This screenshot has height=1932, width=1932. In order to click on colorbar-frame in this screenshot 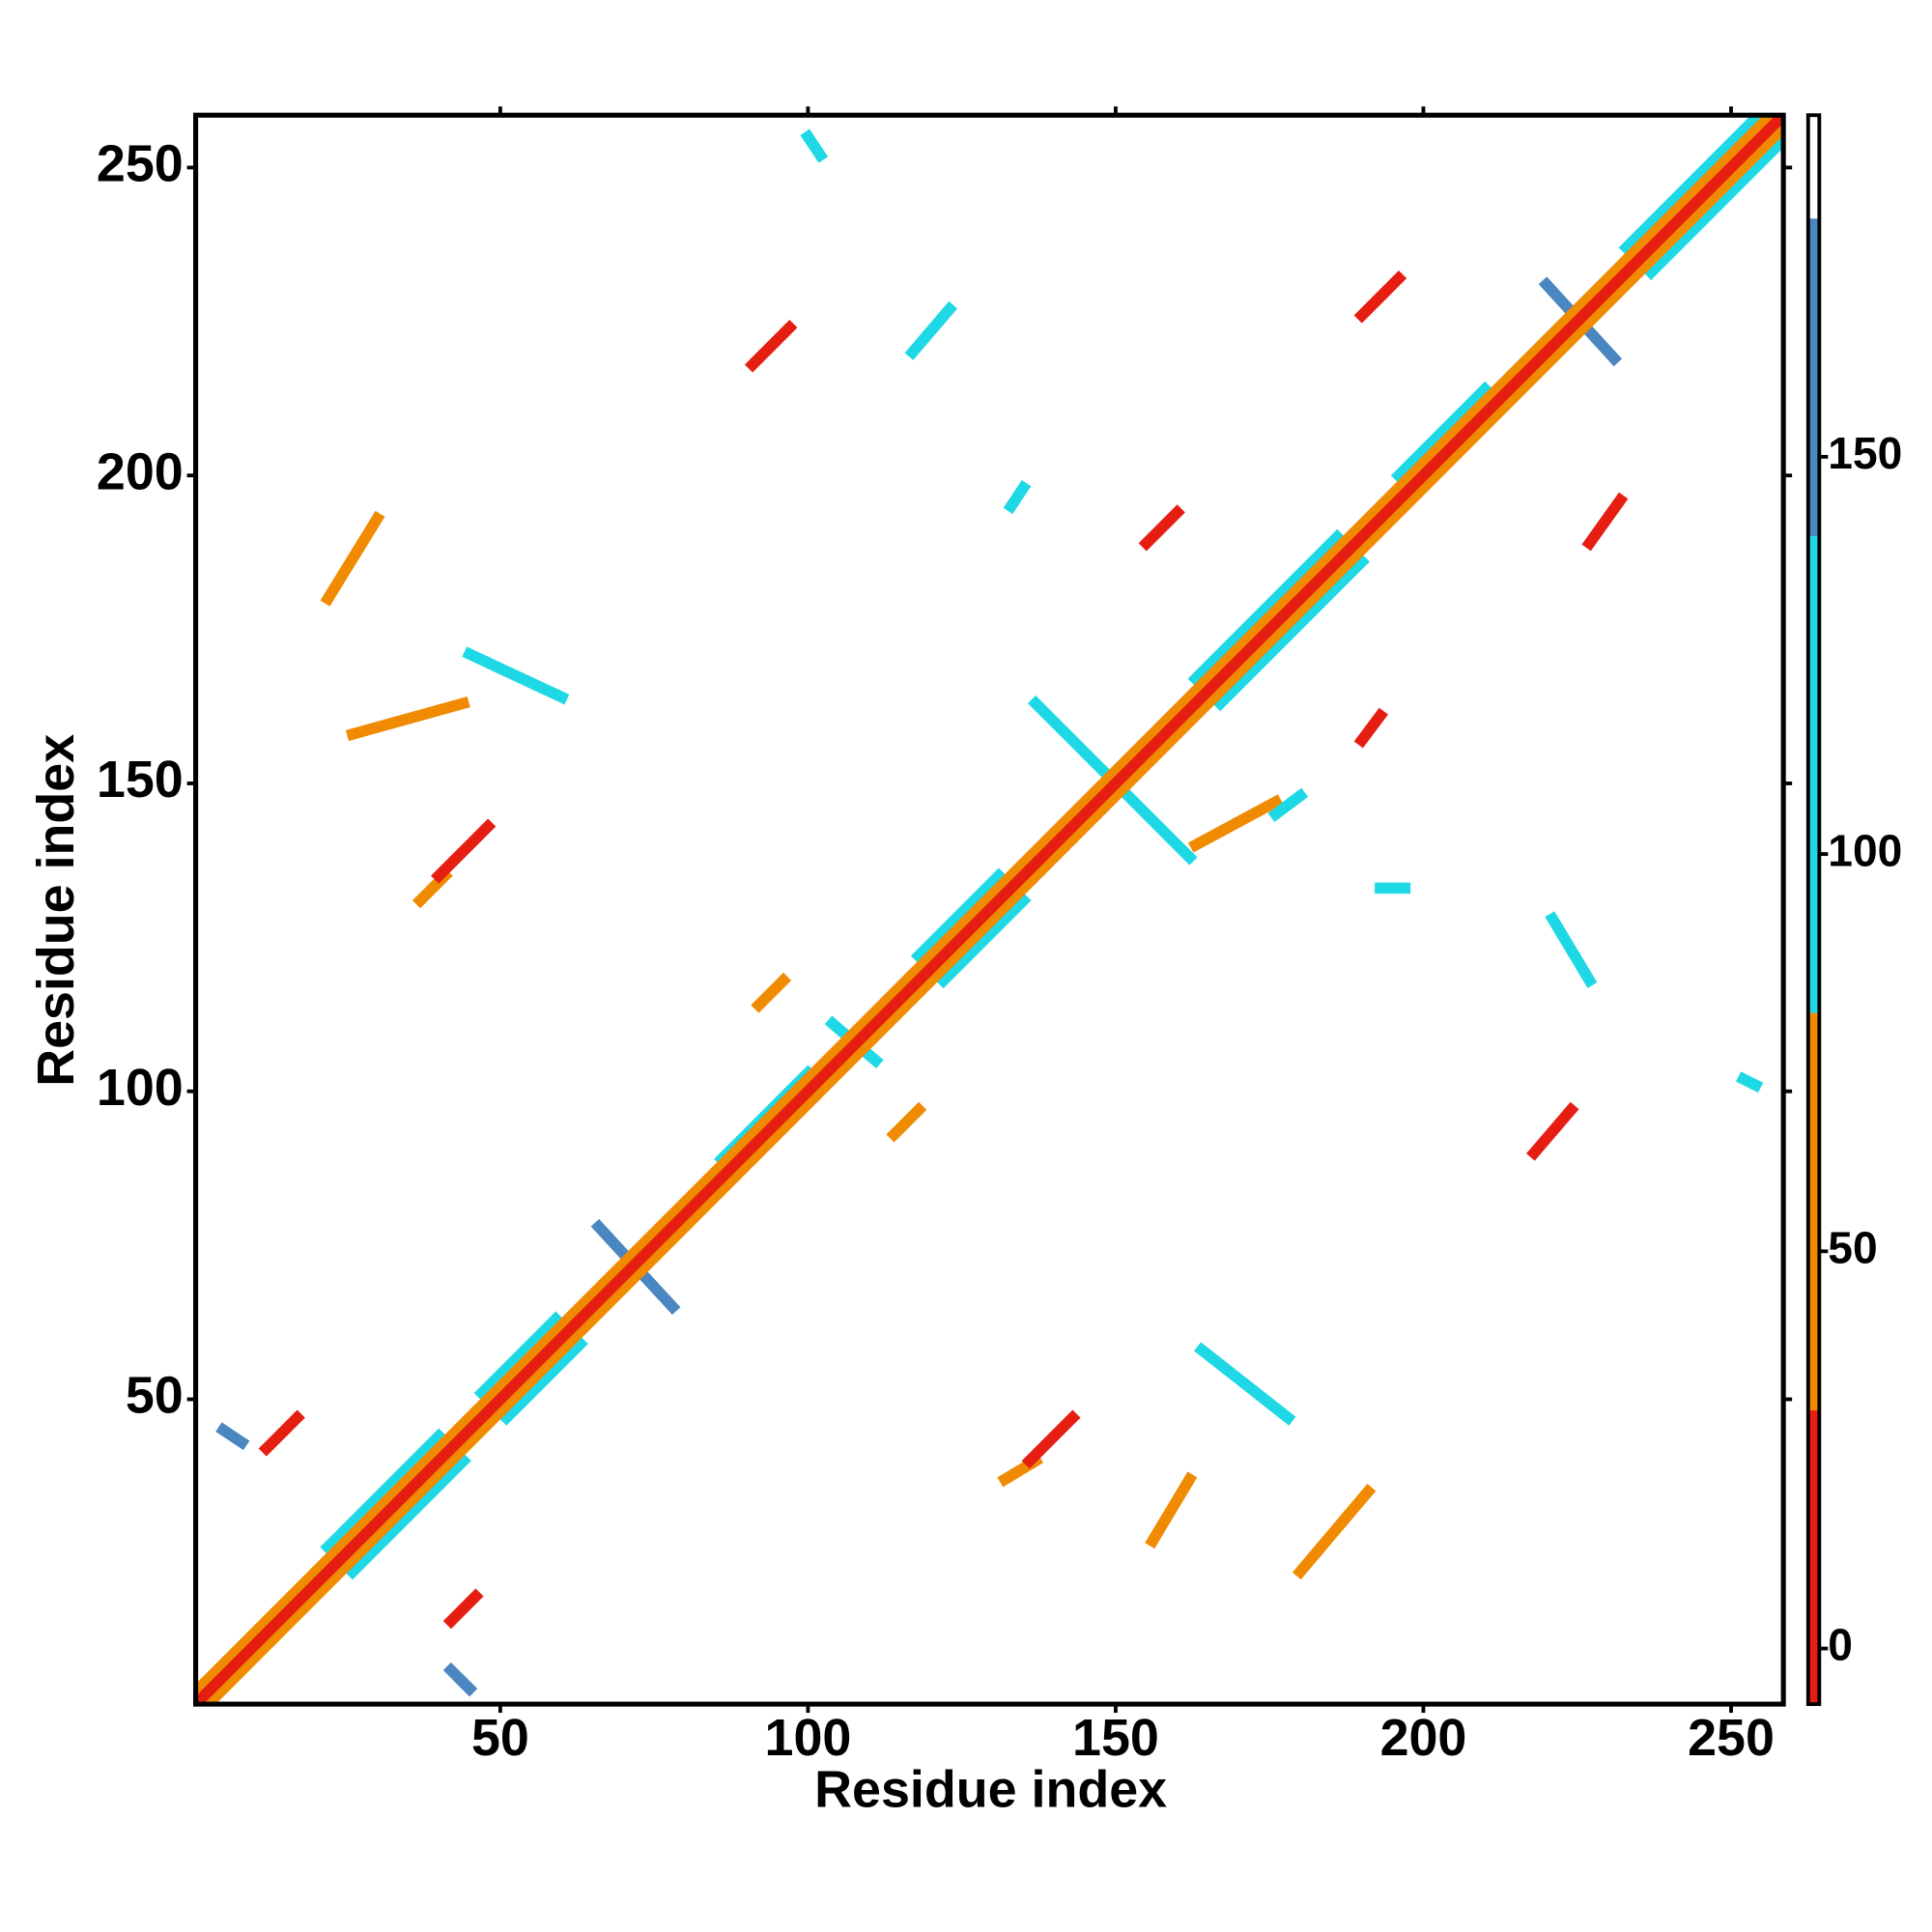, I will do `click(1813, 910)`.